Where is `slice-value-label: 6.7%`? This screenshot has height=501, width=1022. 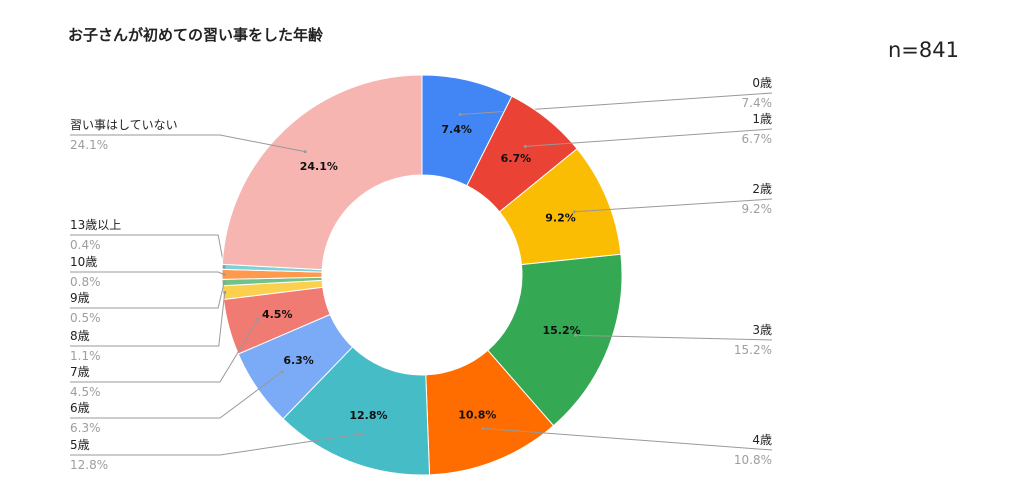 slice-value-label: 6.7% is located at coordinates (516, 158).